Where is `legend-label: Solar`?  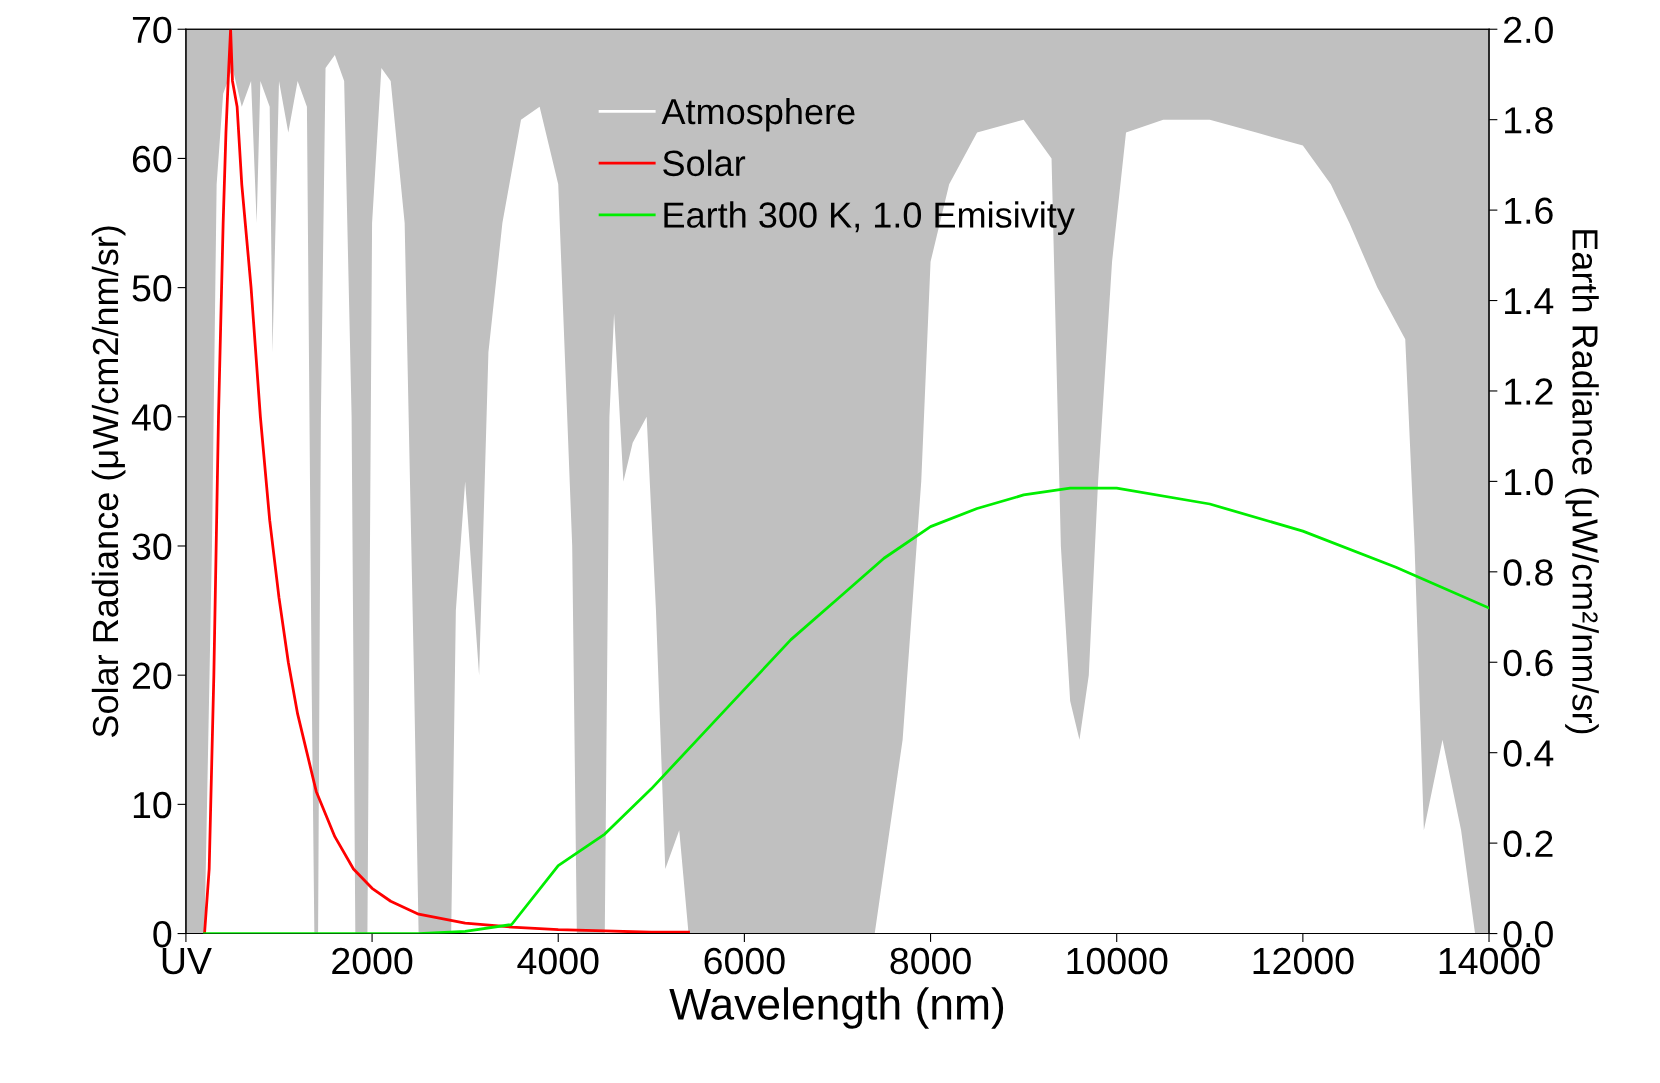 legend-label: Solar is located at coordinates (704, 163).